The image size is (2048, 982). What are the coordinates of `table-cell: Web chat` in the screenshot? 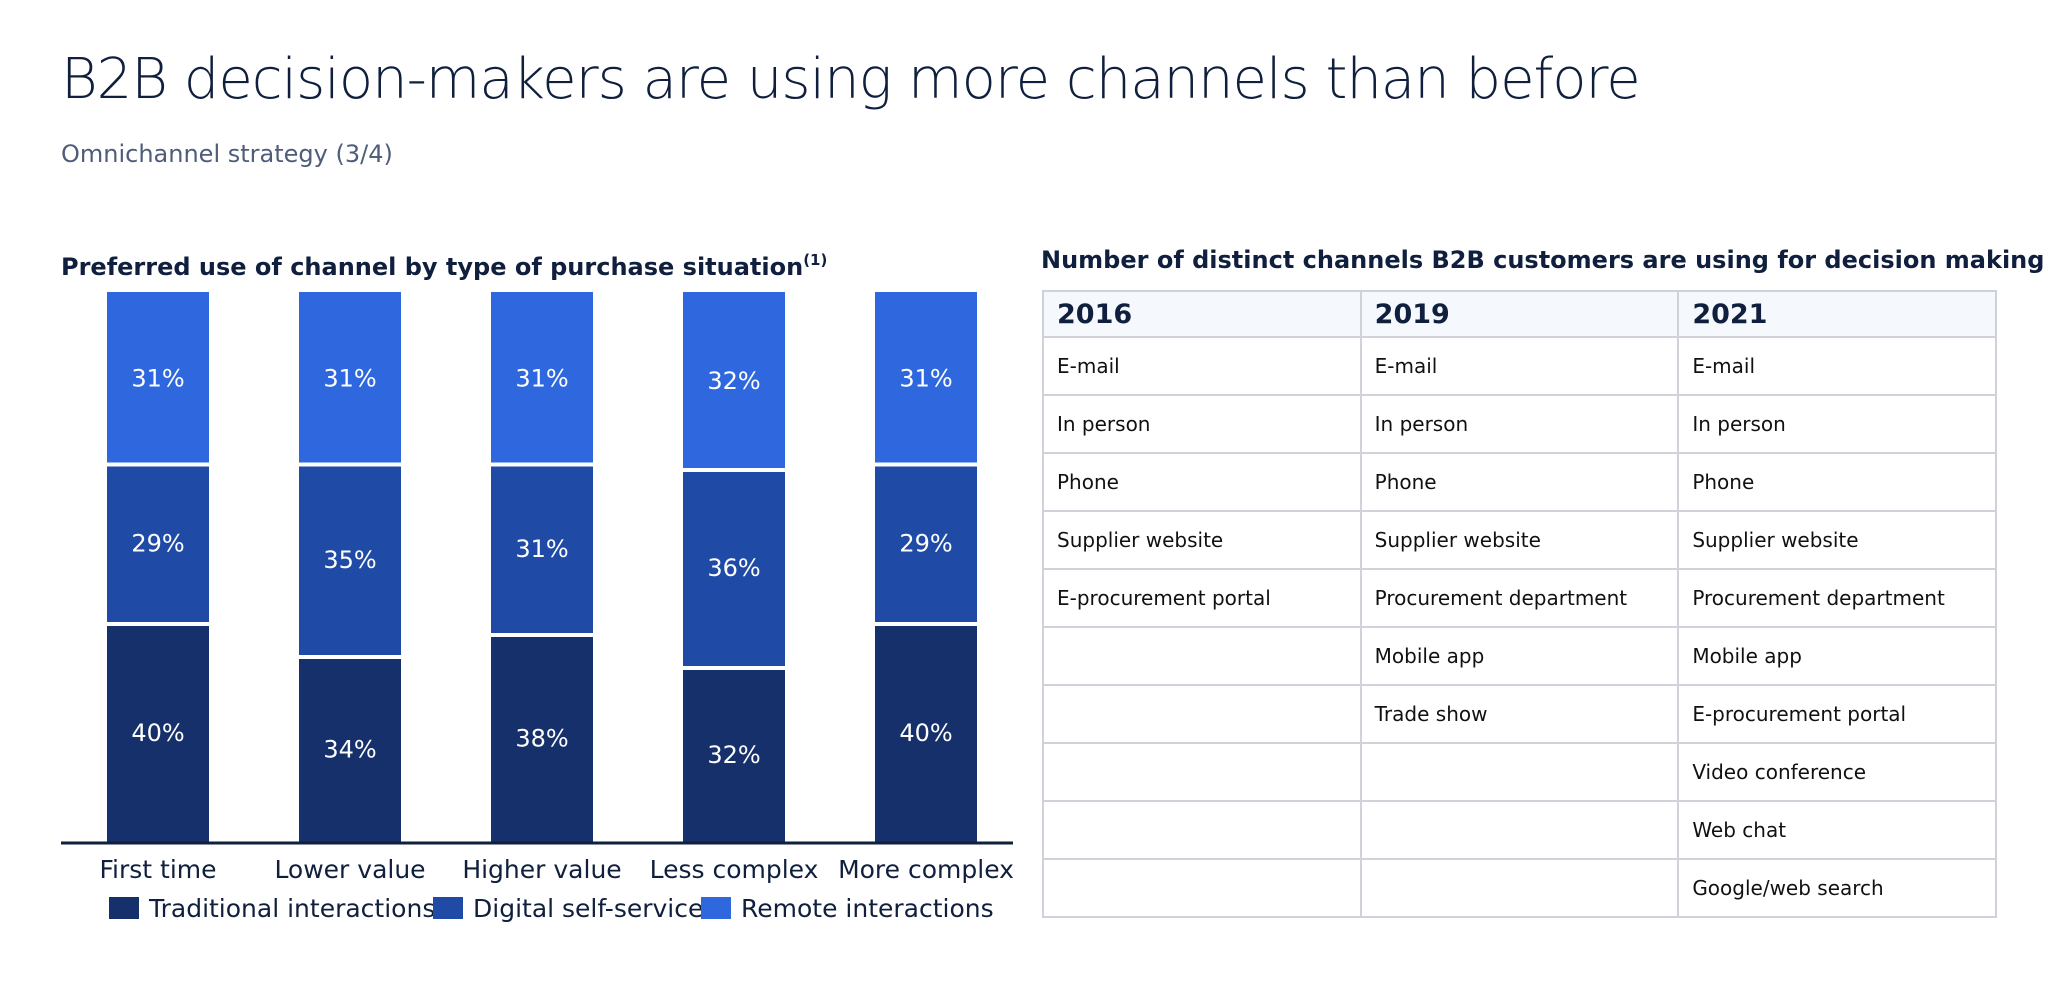 It's located at (1837, 830).